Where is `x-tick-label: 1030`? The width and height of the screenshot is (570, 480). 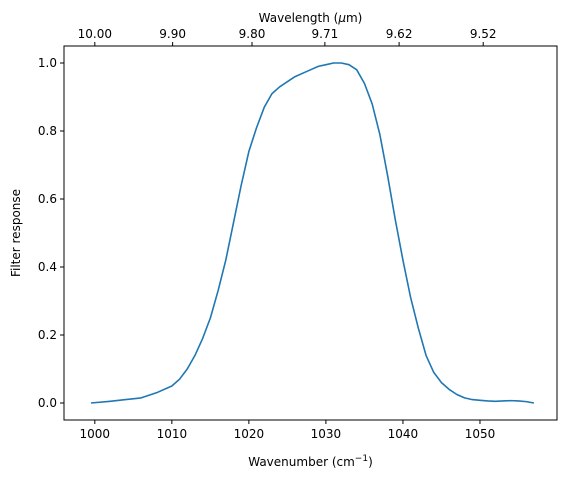
x-tick-label: 1030 is located at coordinates (326, 434).